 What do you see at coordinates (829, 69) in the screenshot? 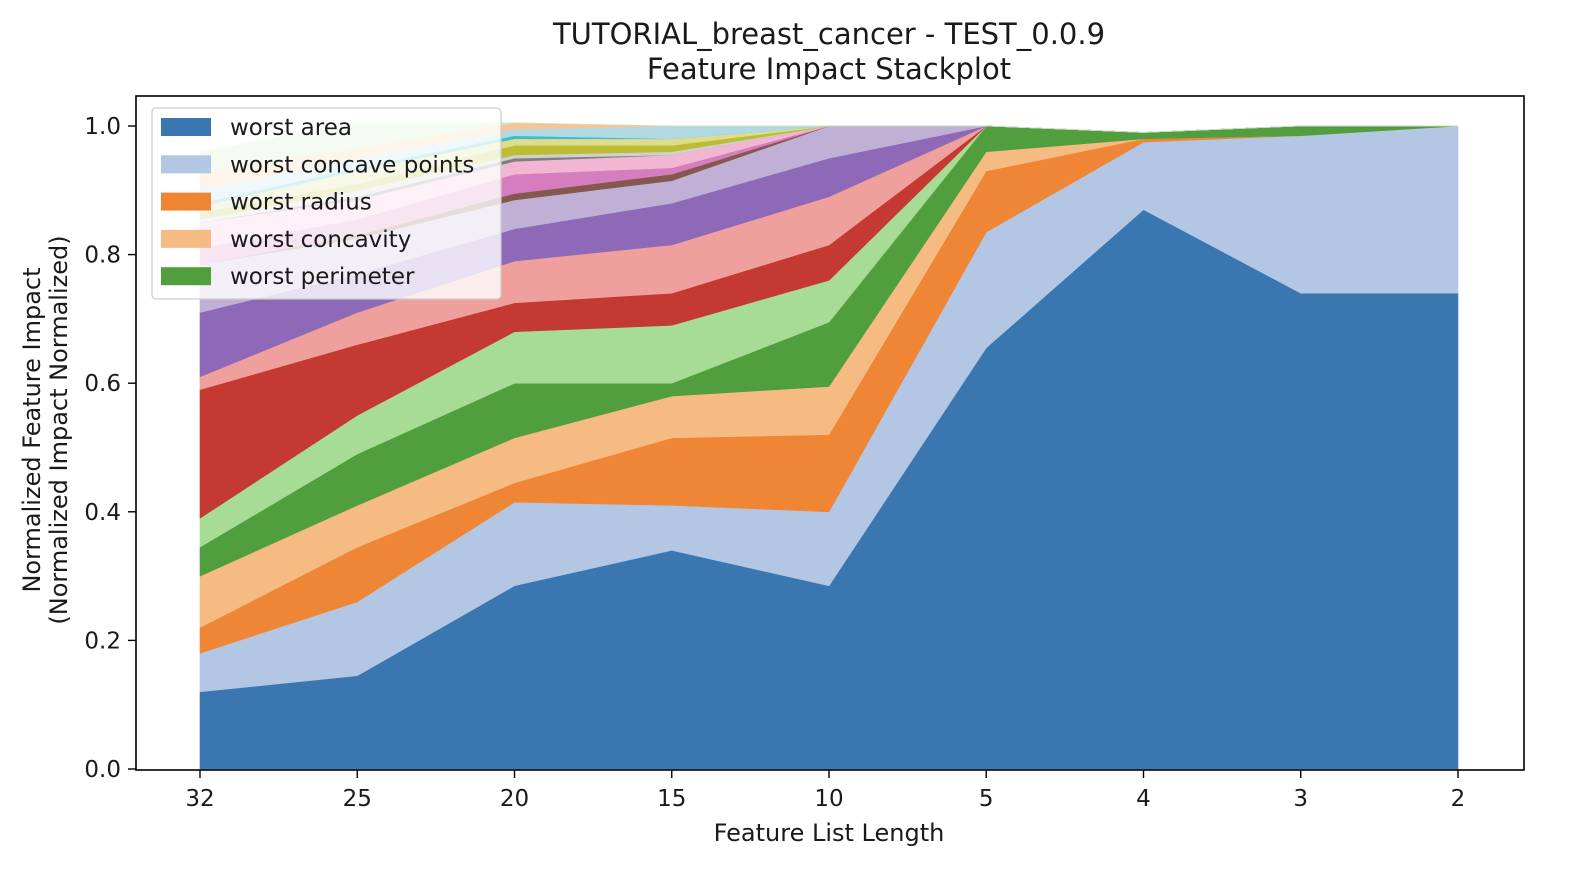
I see `chart-subtitle: Feature Impact Stackplot` at bounding box center [829, 69].